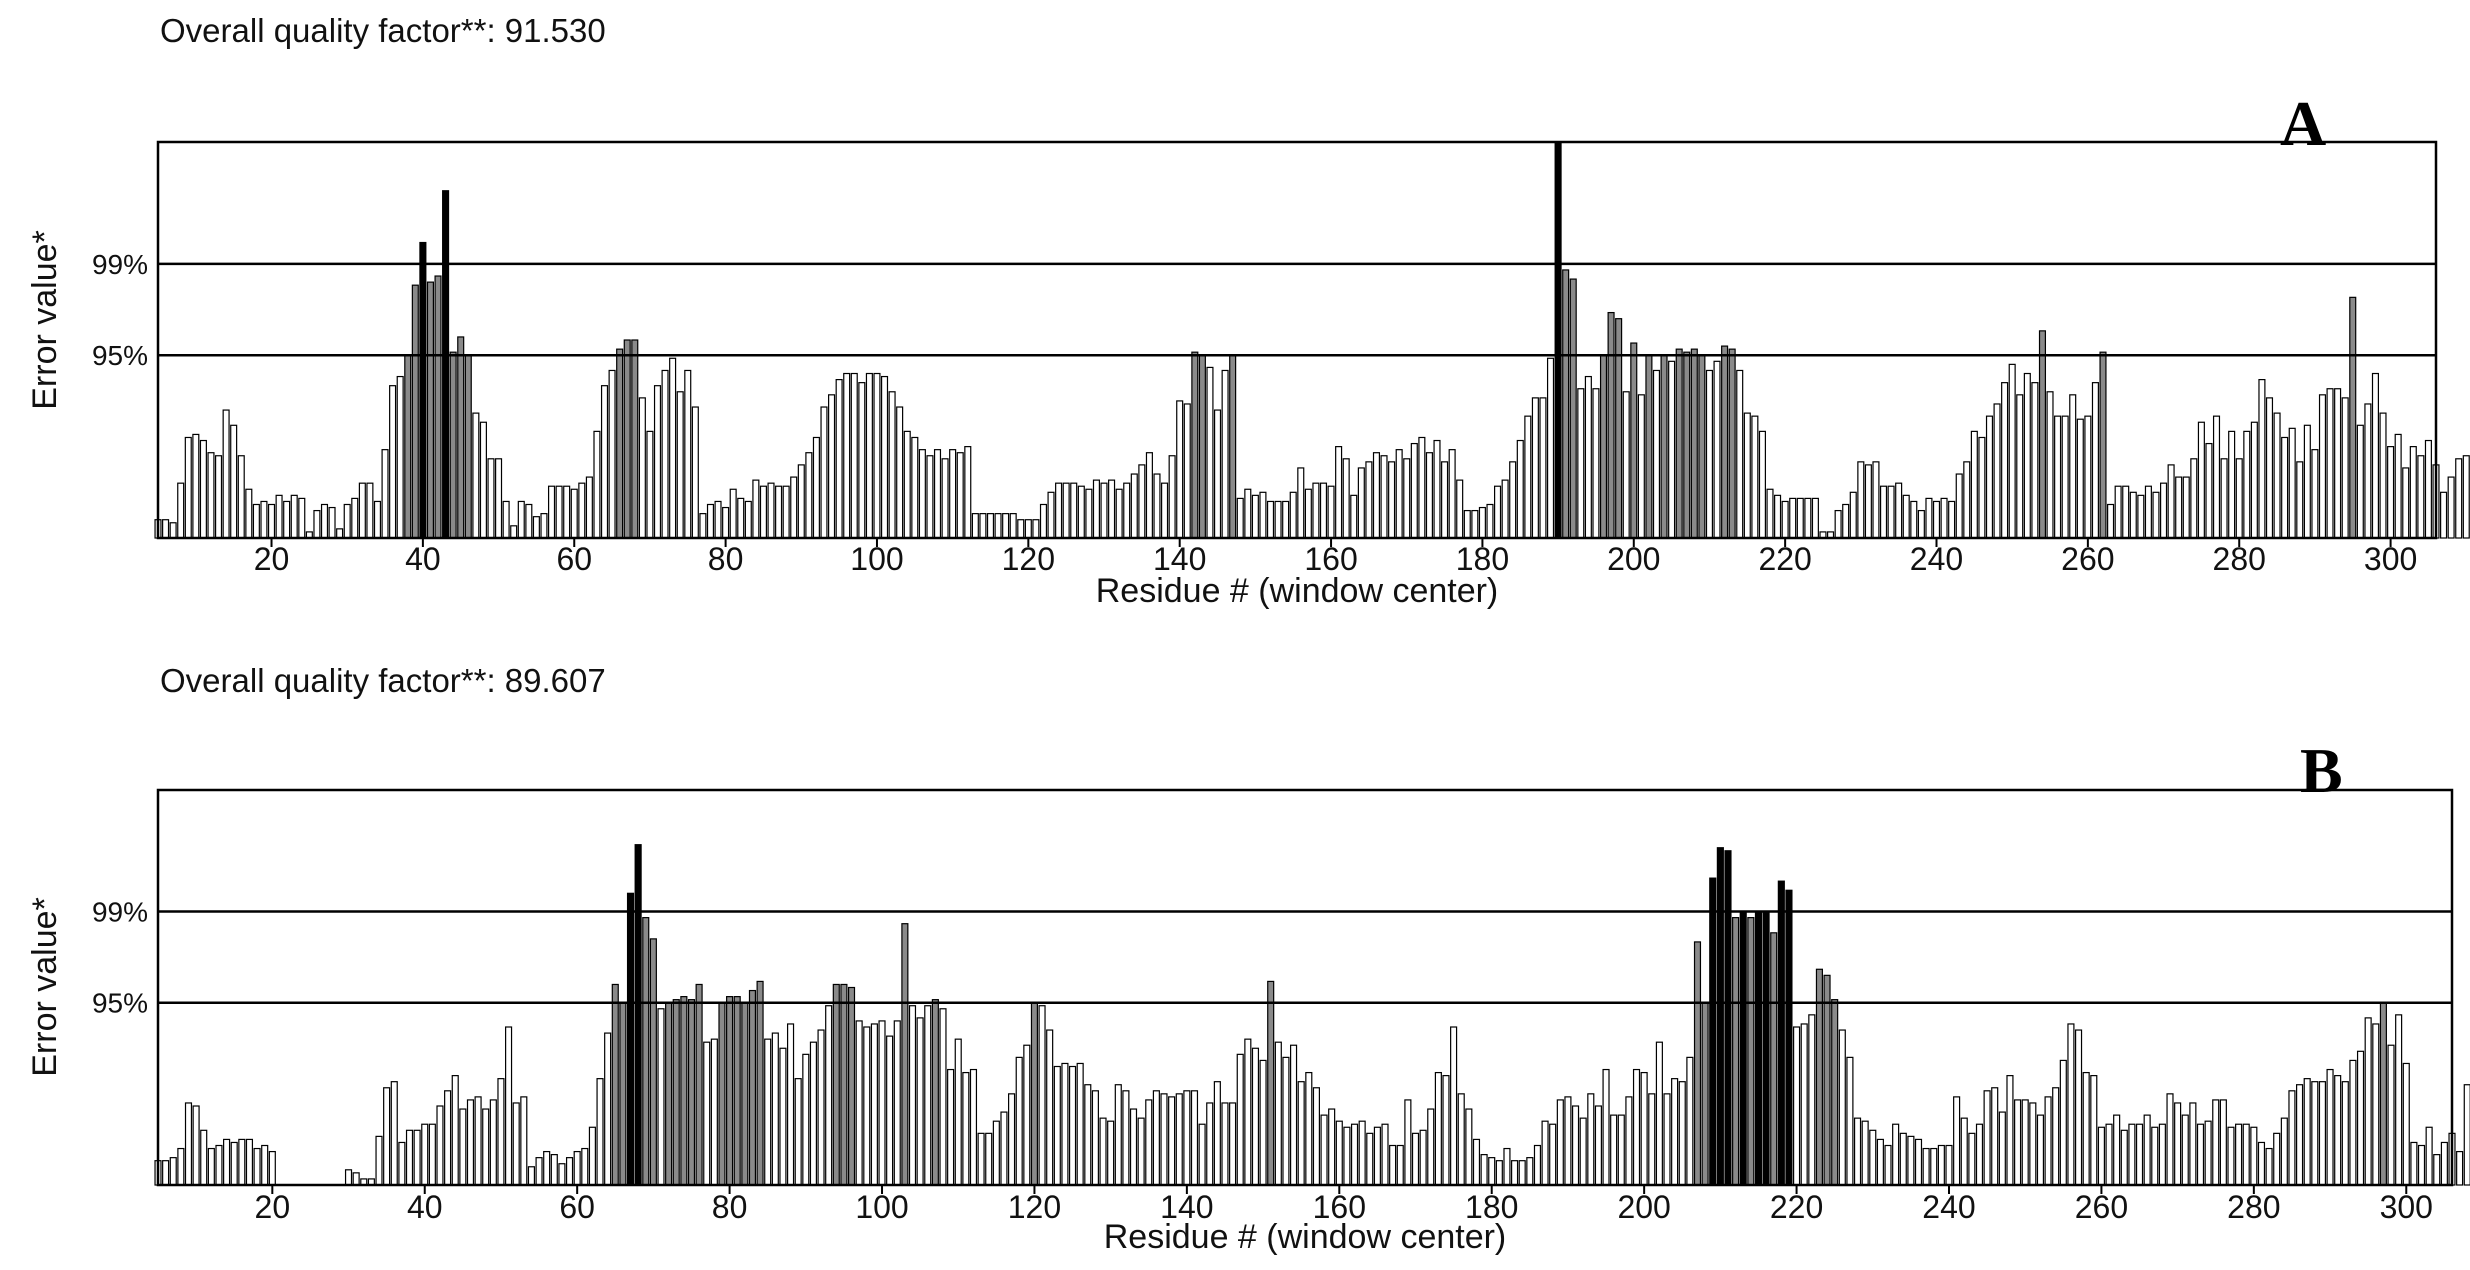 This screenshot has width=2470, height=1270. Describe the element at coordinates (2101, 1207) in the screenshot. I see `x-tick-label-260: 260` at that location.